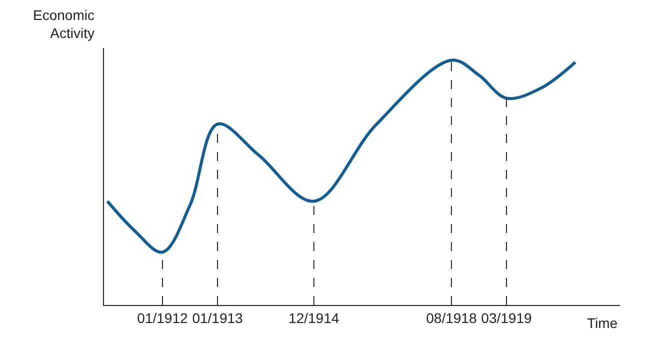 The image size is (662, 347). I want to click on x-axis-title: Time, so click(602, 323).